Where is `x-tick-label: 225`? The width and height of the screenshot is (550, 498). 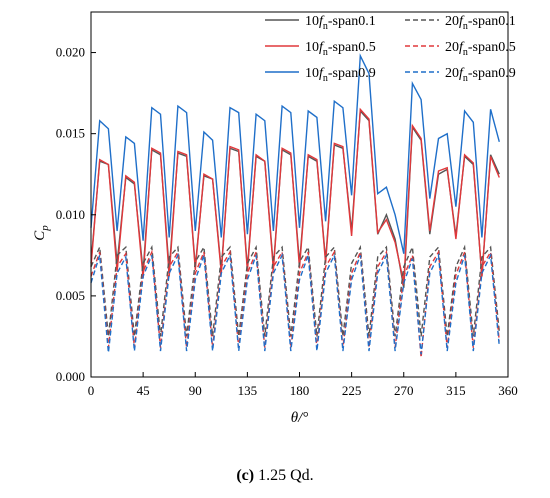
x-tick-label: 225 is located at coordinates (352, 390).